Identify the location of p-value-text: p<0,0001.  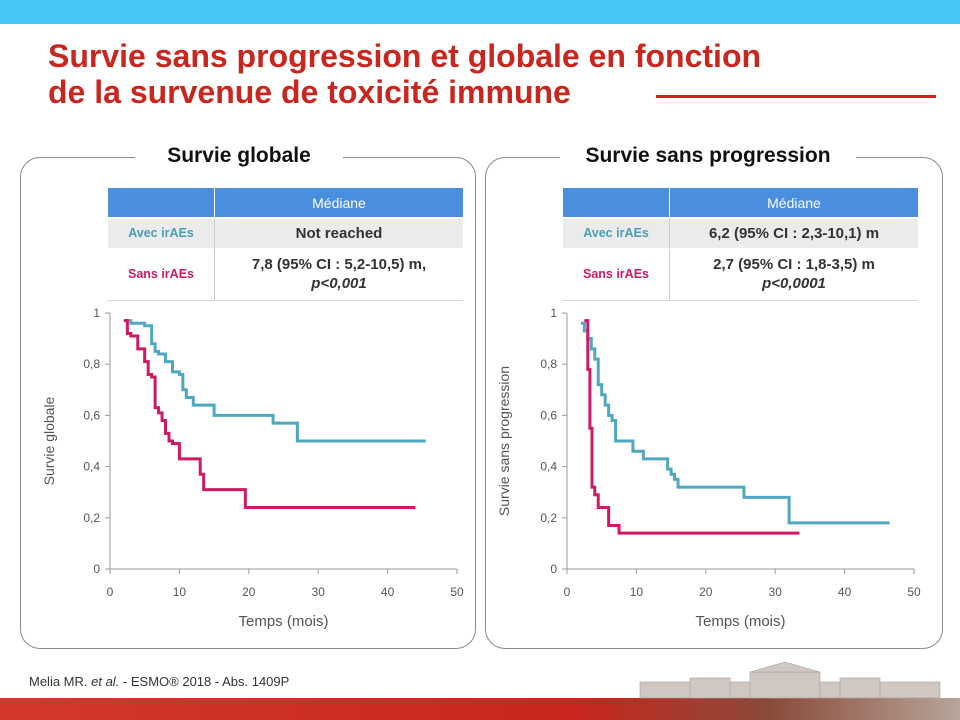
(794, 283).